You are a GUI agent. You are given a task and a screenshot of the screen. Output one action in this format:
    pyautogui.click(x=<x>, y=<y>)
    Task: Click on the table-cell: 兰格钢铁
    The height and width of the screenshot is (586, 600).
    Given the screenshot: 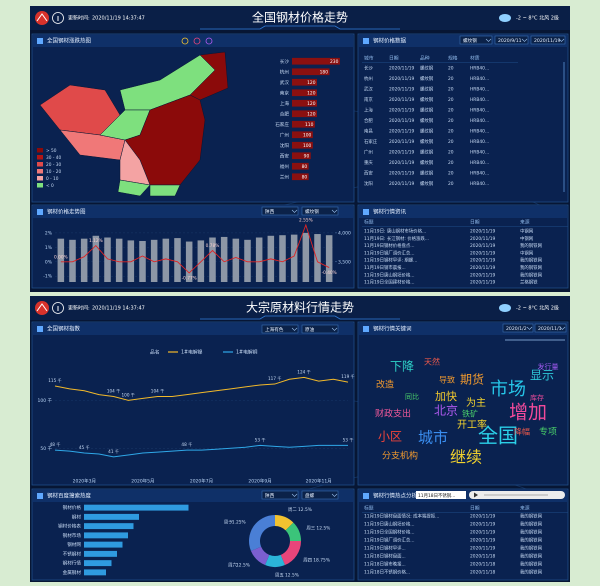 What is the action you would take?
    pyautogui.click(x=529, y=282)
    